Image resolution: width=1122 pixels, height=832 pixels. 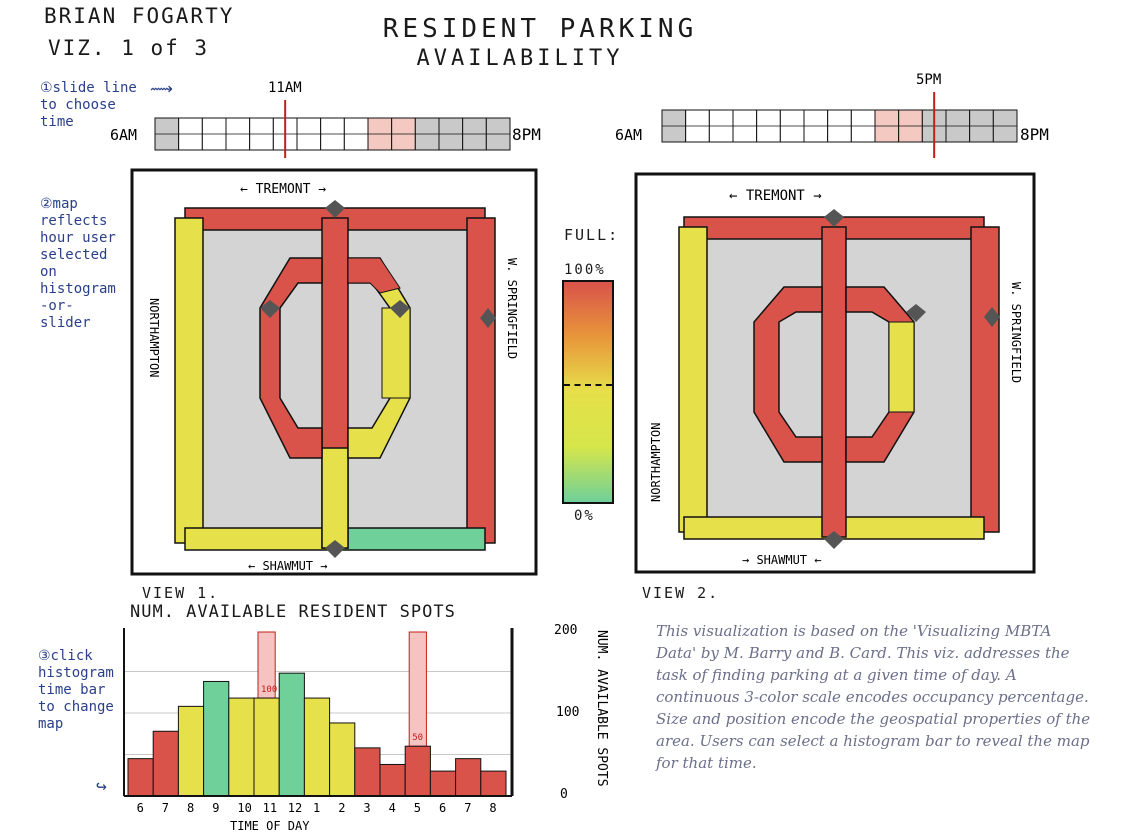 I want to click on x-tick-label: 4, so click(x=392, y=808).